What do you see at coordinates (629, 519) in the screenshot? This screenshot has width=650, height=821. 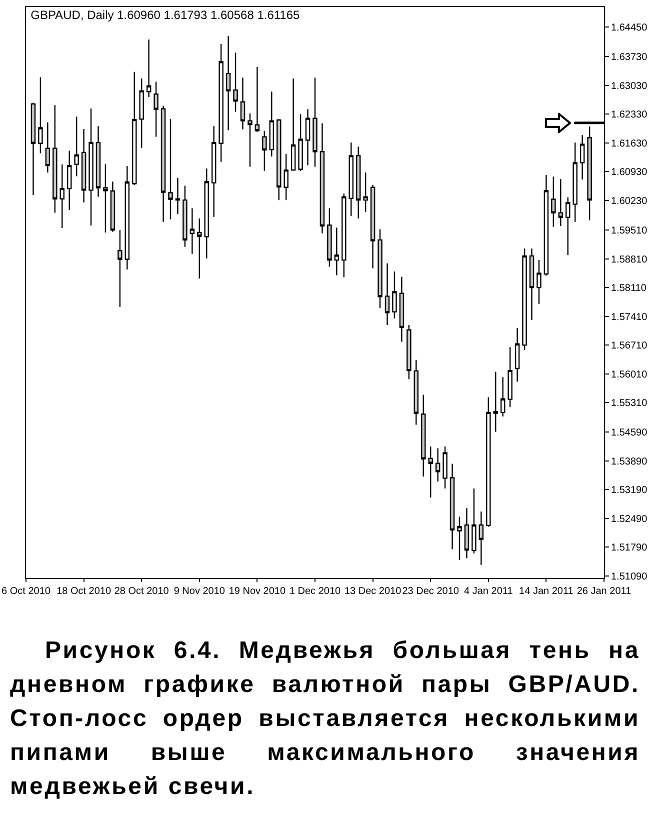 I see `y-tick-label: 1.52490` at bounding box center [629, 519].